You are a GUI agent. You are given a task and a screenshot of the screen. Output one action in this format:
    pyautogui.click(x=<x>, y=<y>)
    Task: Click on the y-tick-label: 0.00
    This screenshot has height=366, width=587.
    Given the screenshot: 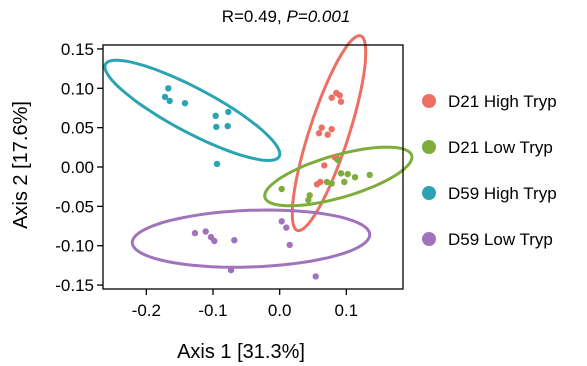 What is the action you would take?
    pyautogui.click(x=77, y=167)
    